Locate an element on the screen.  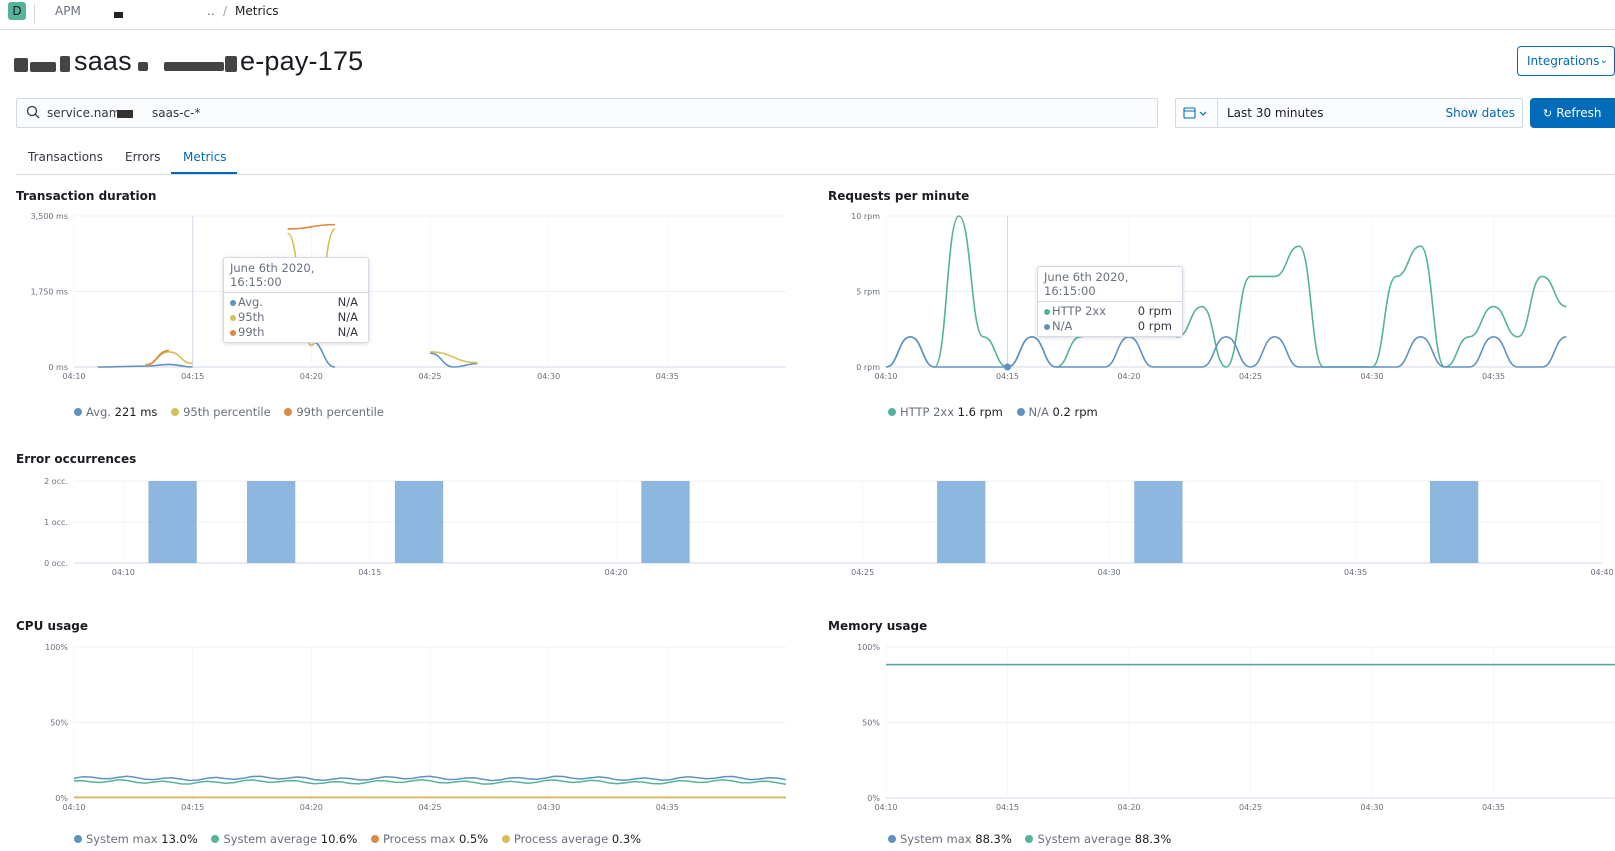
hover-point is located at coordinates (1007, 367).